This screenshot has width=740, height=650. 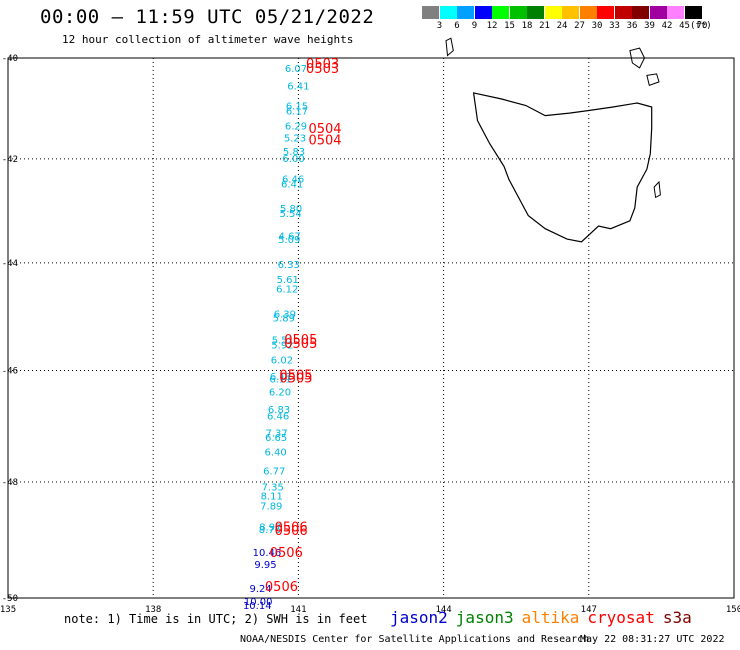 What do you see at coordinates (294, 152) in the screenshot?
I see `wave-height-label: 5.83` at bounding box center [294, 152].